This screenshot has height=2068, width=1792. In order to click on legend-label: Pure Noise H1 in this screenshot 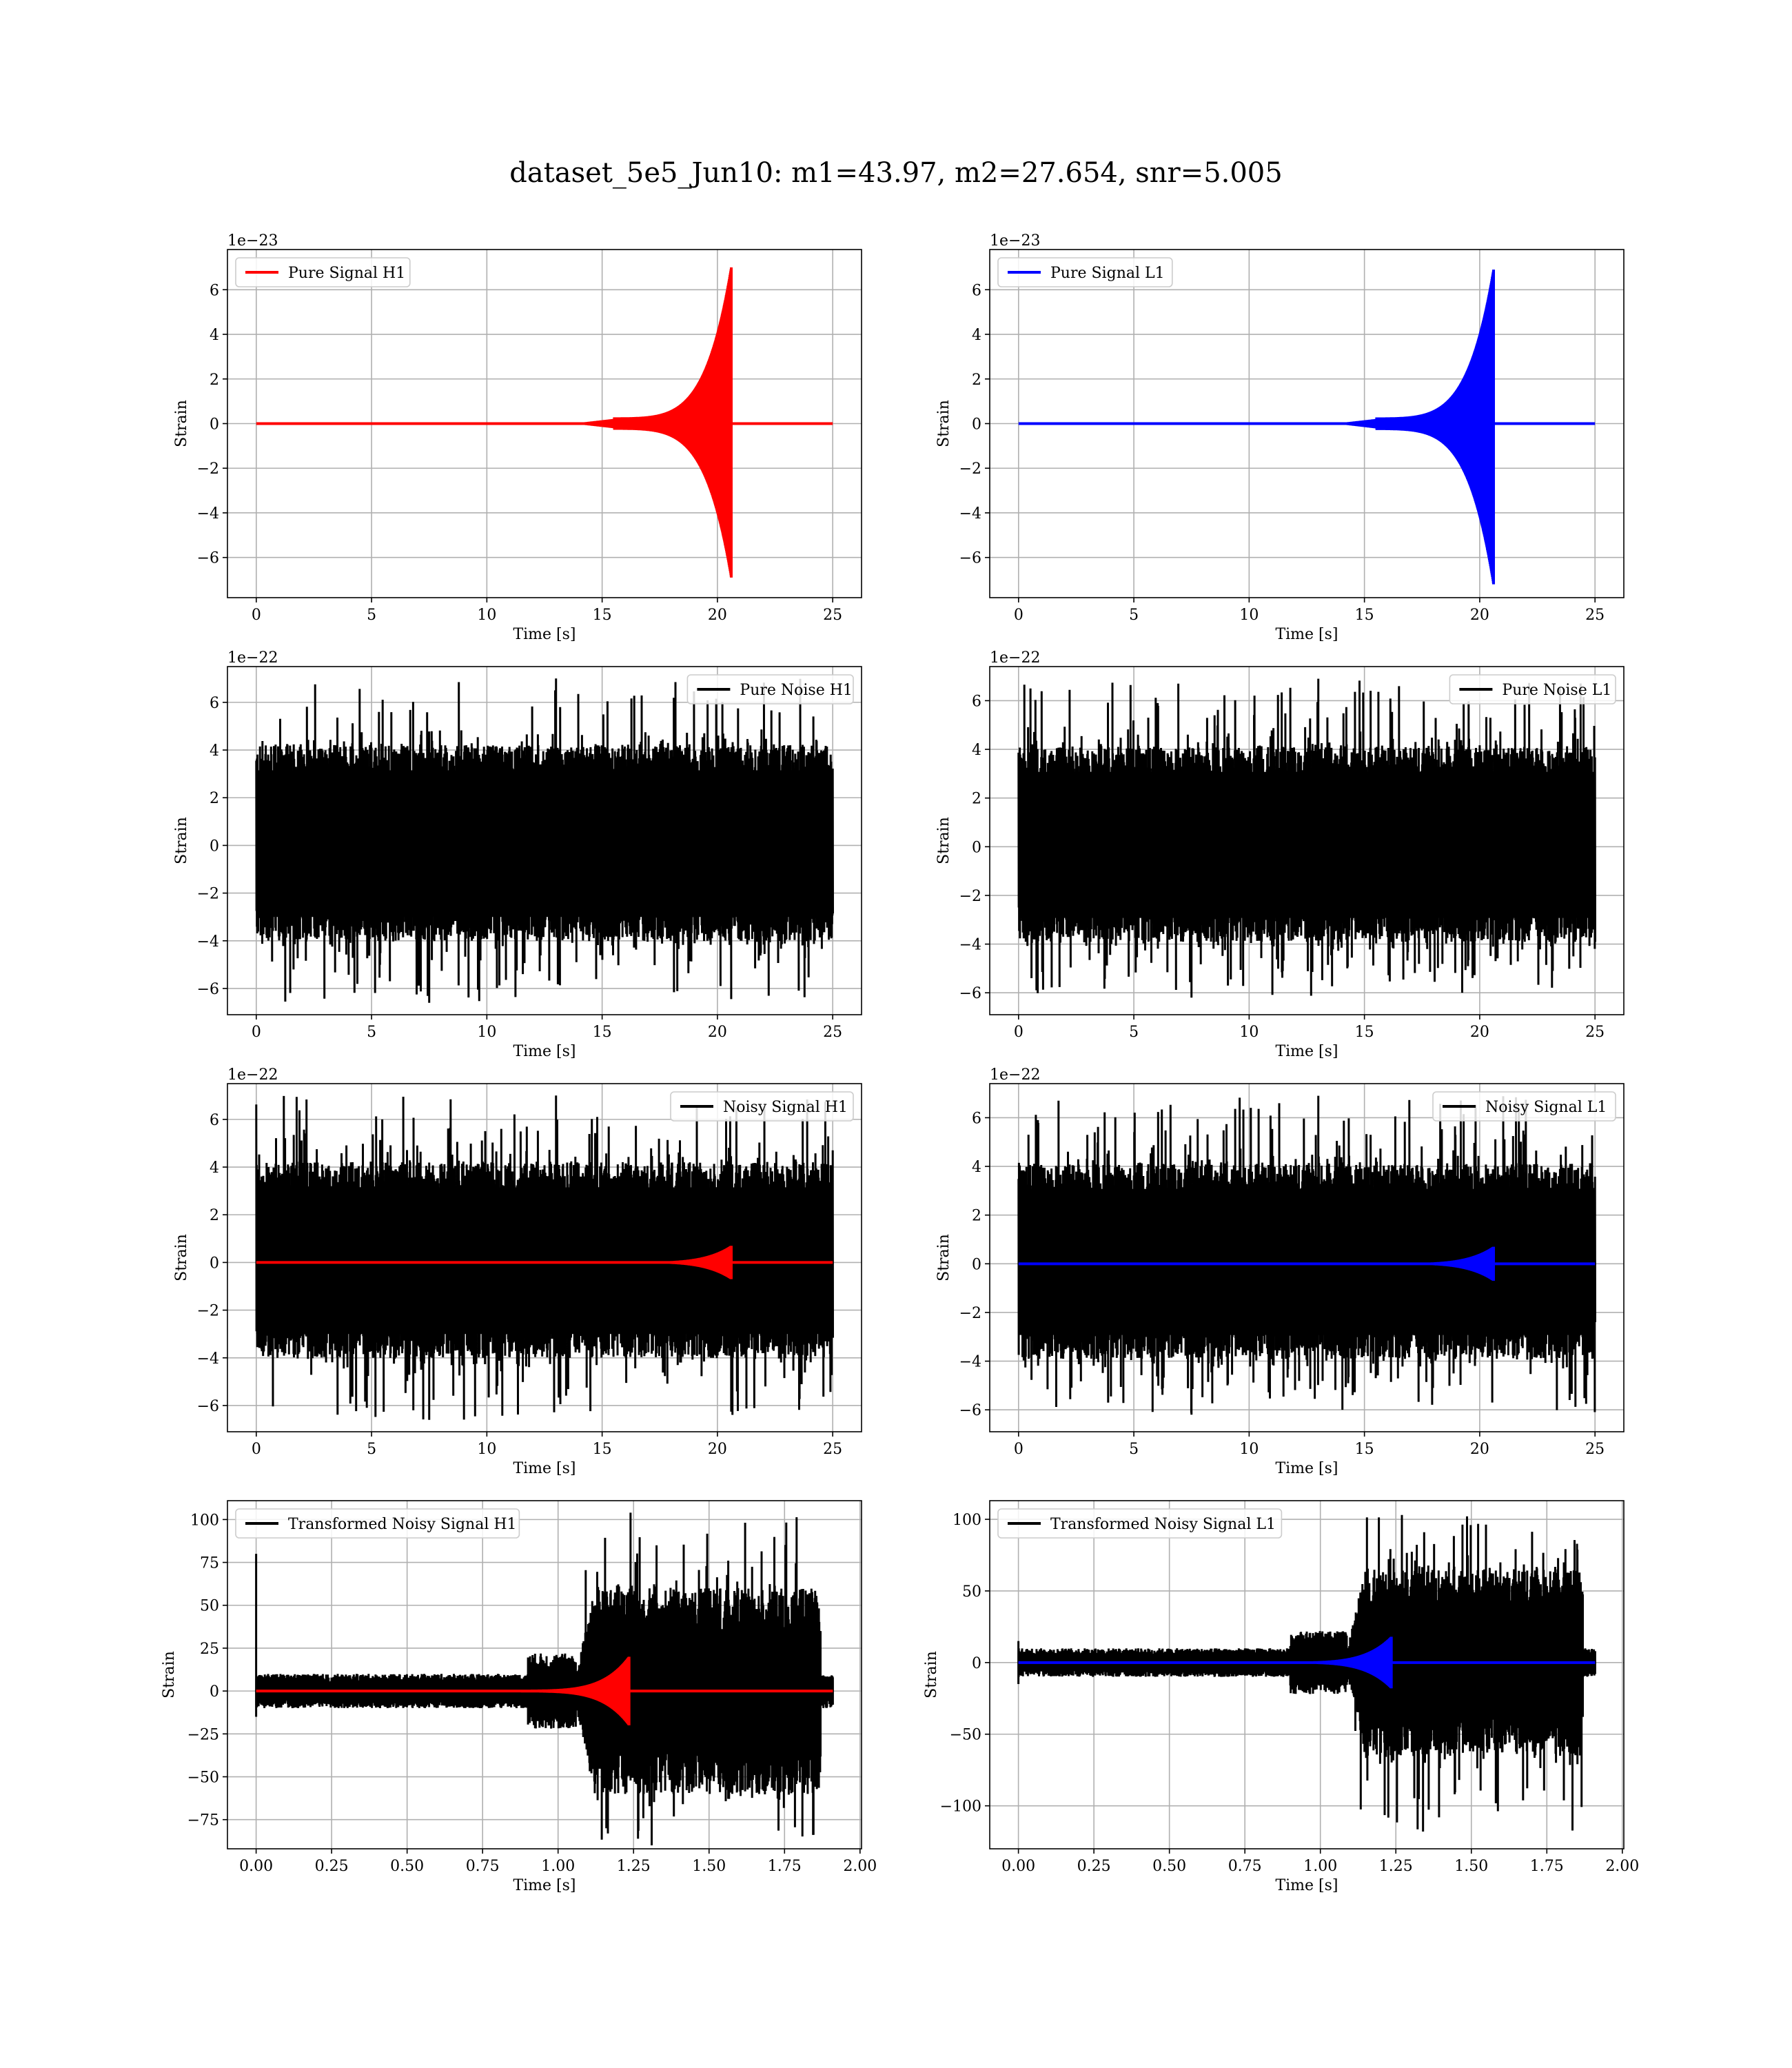, I will do `click(796, 690)`.